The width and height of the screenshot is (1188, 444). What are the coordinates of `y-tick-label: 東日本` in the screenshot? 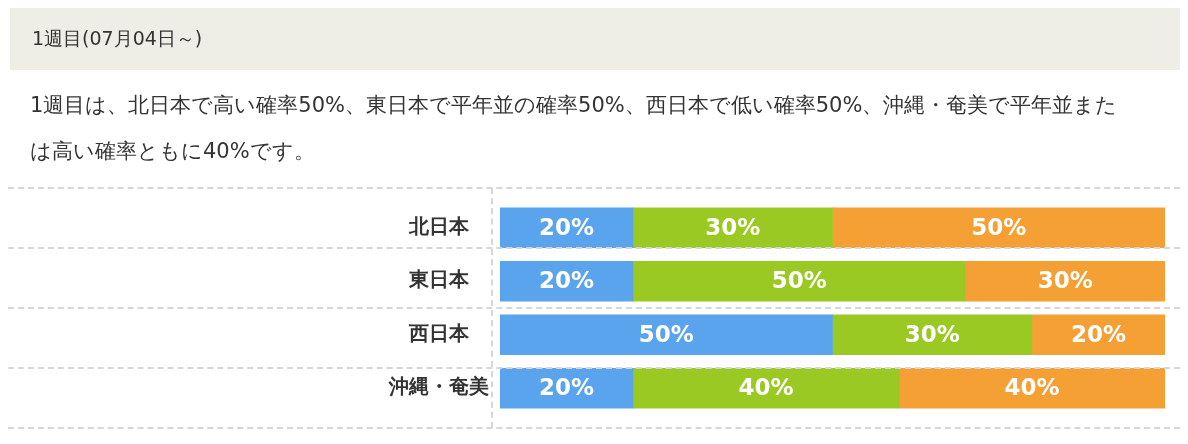 It's located at (439, 279).